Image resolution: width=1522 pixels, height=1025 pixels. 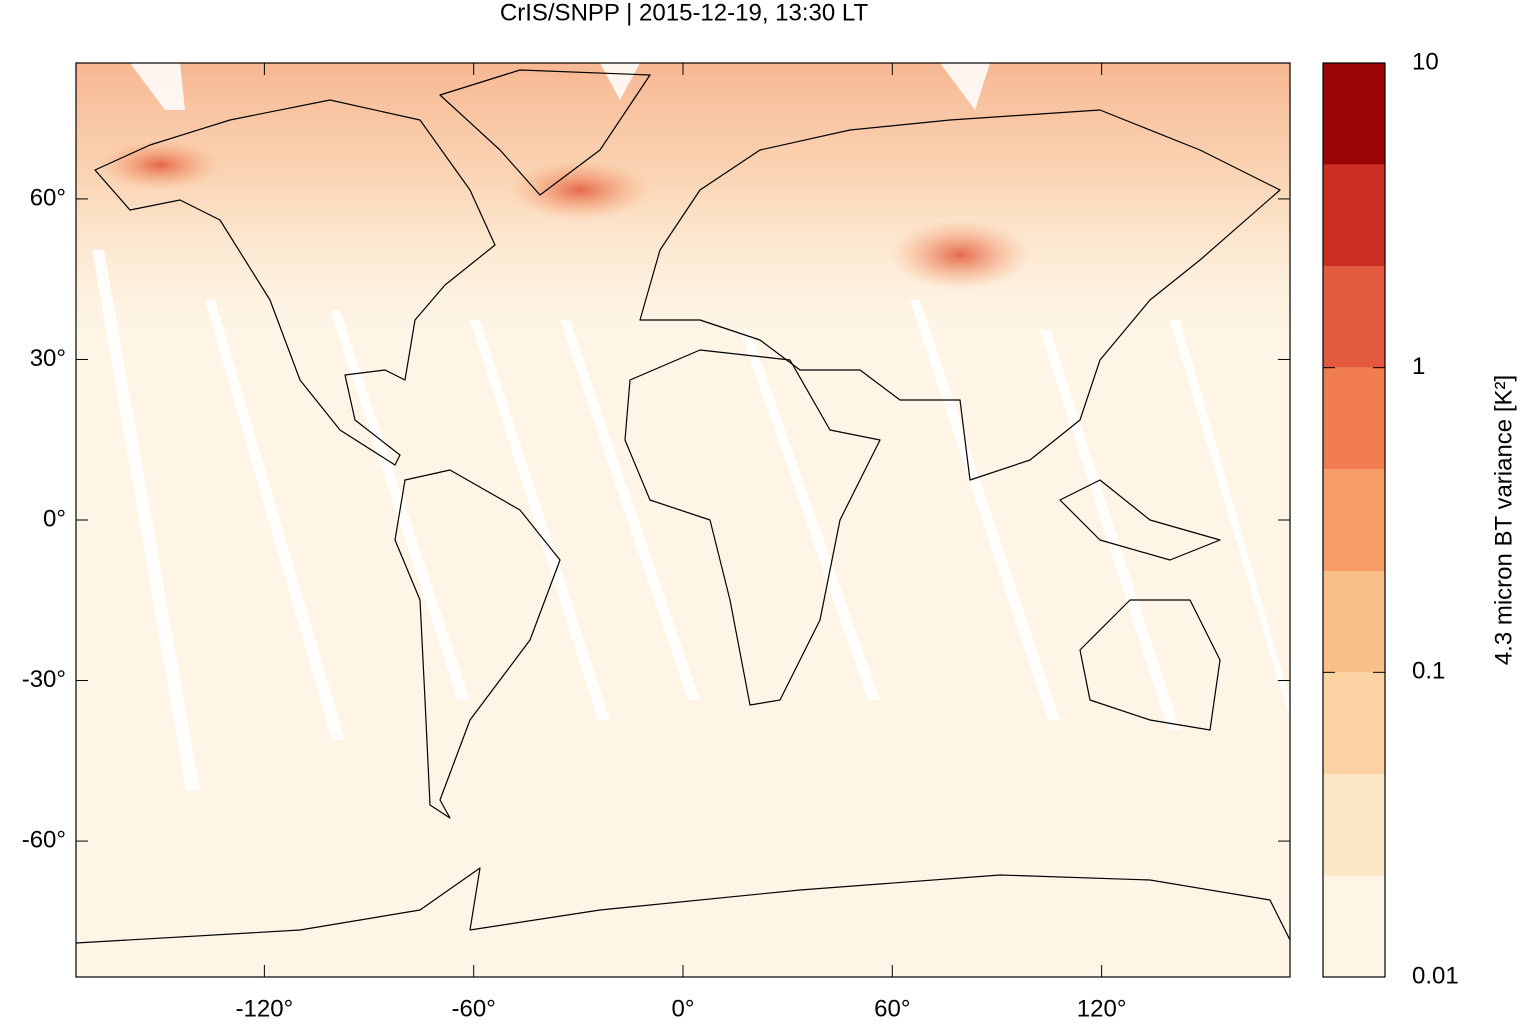 I want to click on colorbar-frame, so click(x=1354, y=520).